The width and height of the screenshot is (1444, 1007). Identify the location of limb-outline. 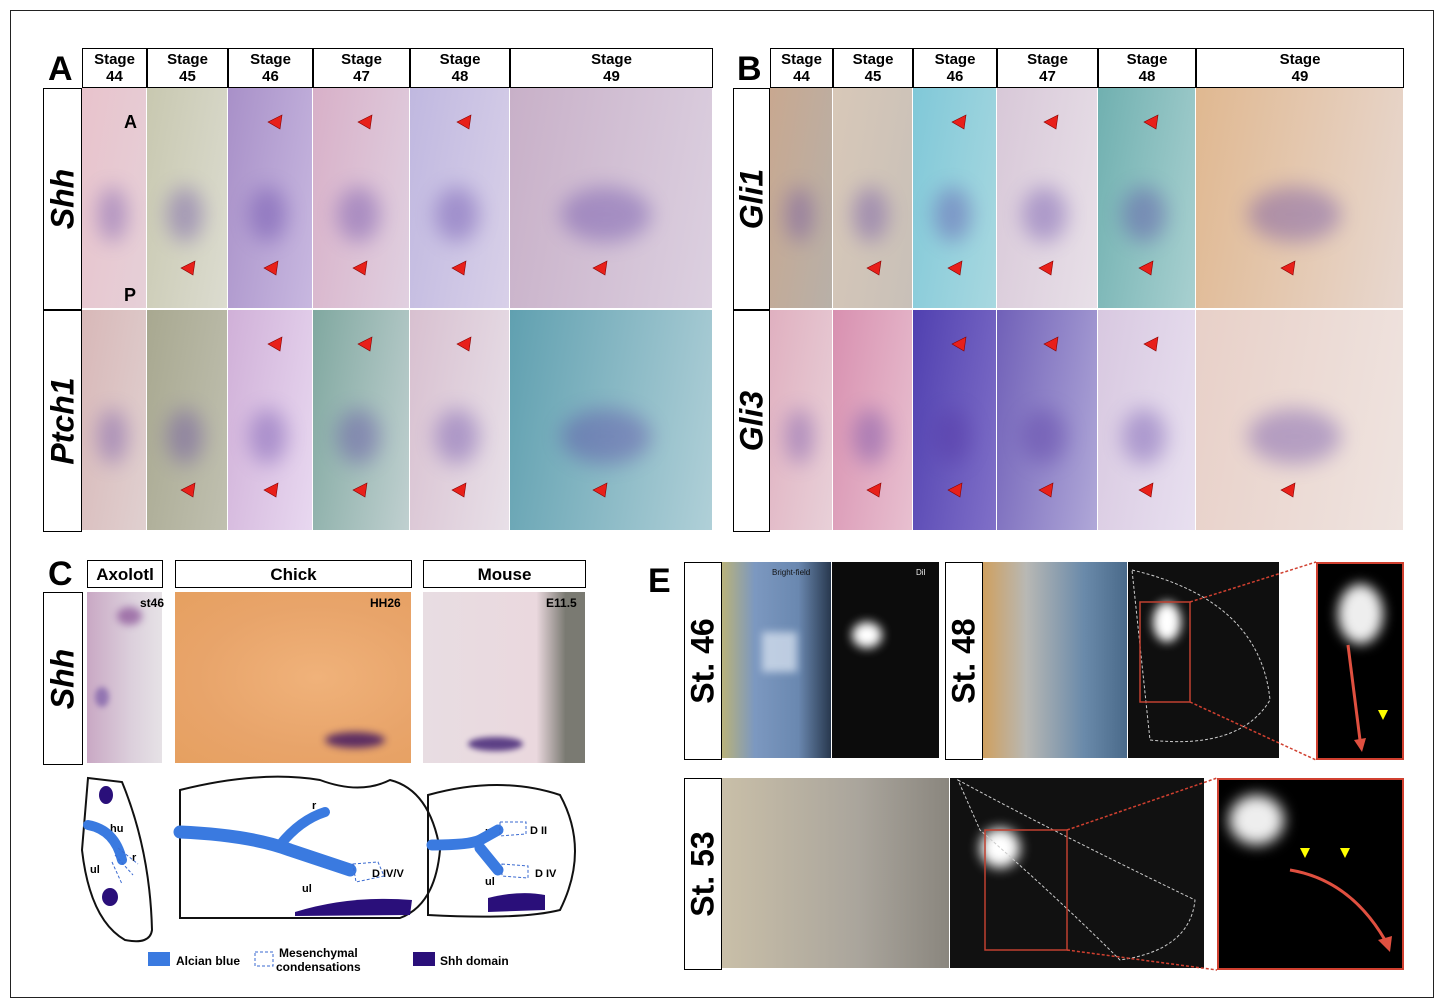
(117, 859).